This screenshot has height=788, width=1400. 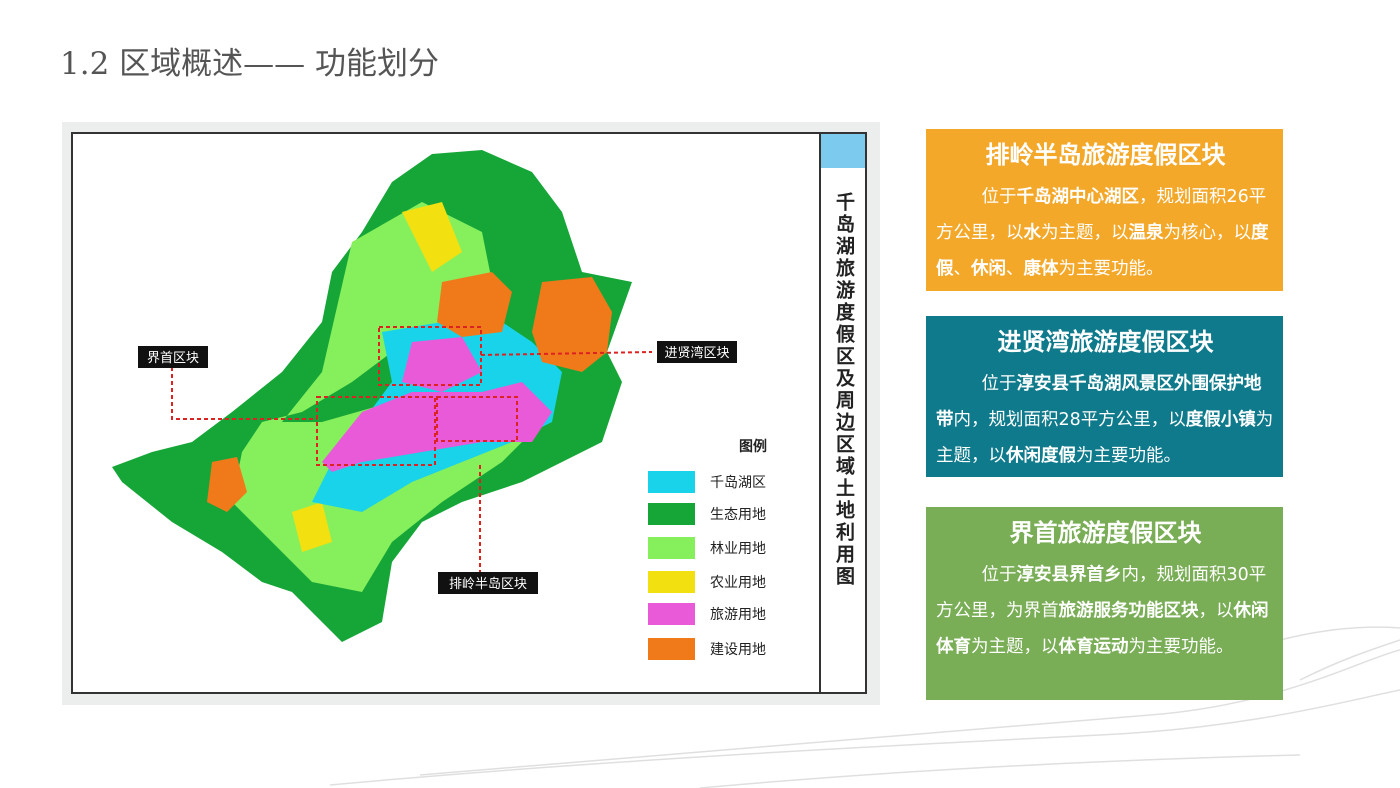 What do you see at coordinates (1101, 215) in the screenshot?
I see `body-text: ，规划面积26平方公里，以` at bounding box center [1101, 215].